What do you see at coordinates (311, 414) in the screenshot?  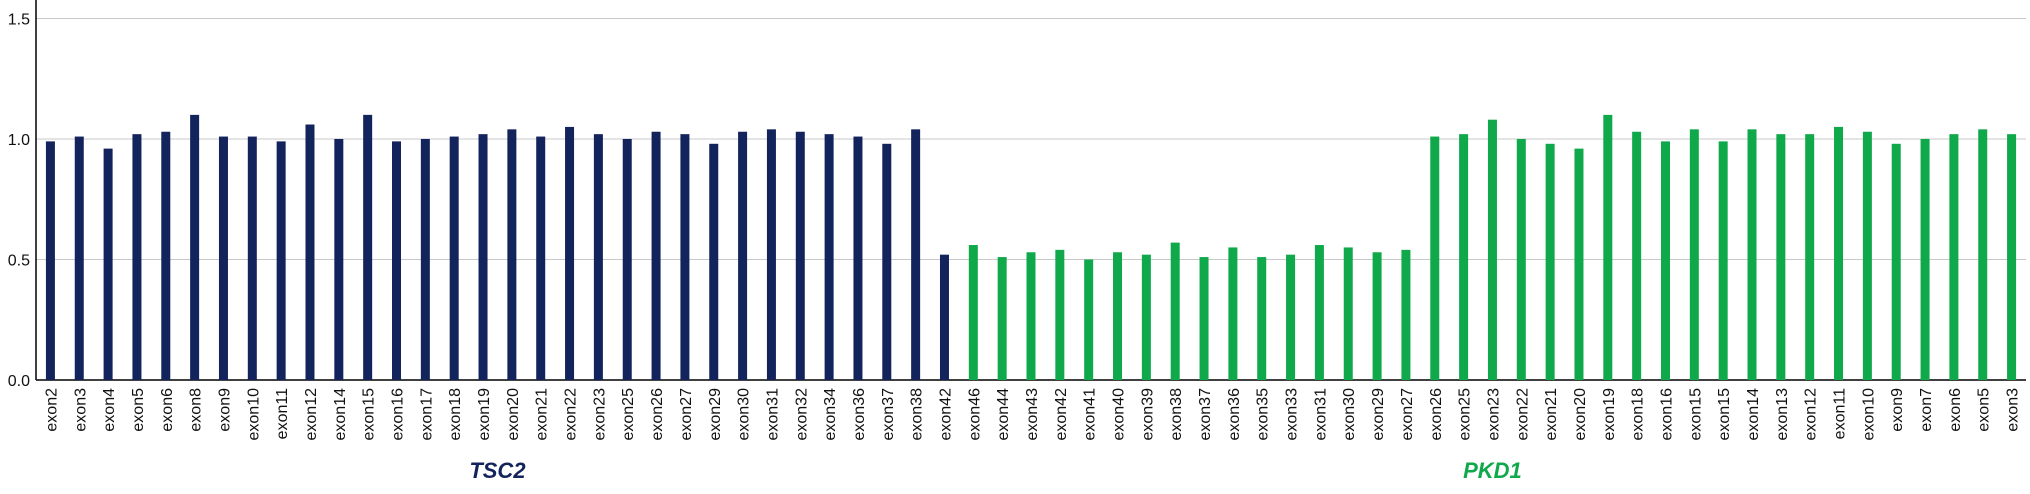 I see `x-tick-label: exon12` at bounding box center [311, 414].